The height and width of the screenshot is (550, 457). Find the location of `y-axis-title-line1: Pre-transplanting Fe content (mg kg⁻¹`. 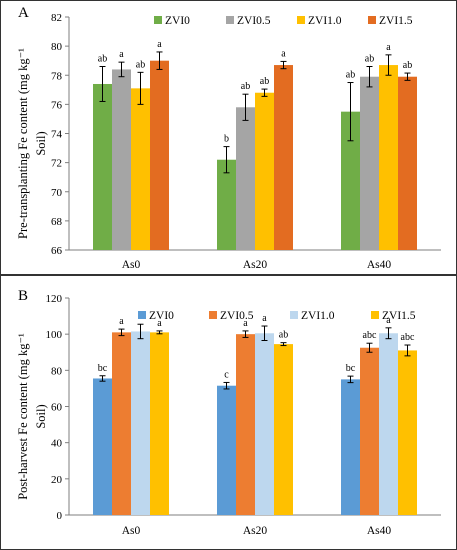

y-axis-title-line1: Pre-transplanting Fe content (mg kg⁻¹ is located at coordinates (23, 143).